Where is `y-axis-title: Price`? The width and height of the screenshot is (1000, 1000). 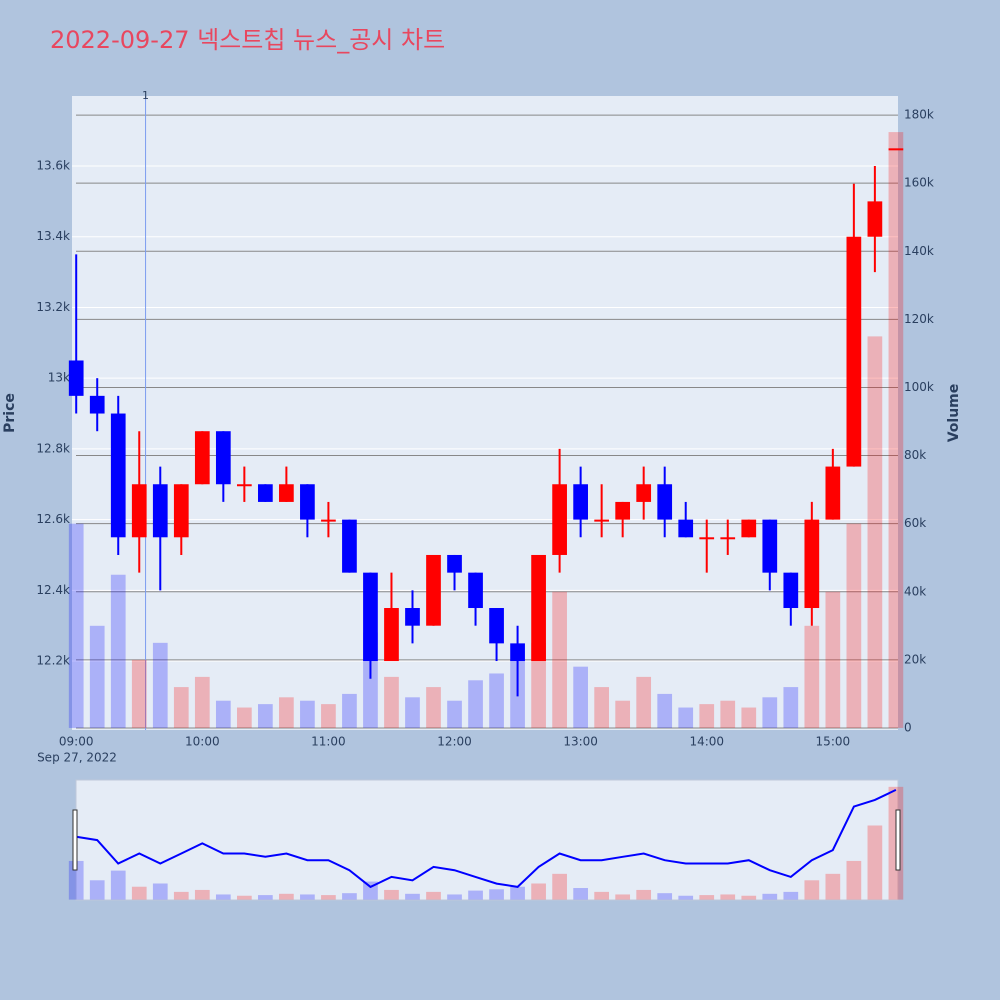
y-axis-title: Price is located at coordinates (10, 413).